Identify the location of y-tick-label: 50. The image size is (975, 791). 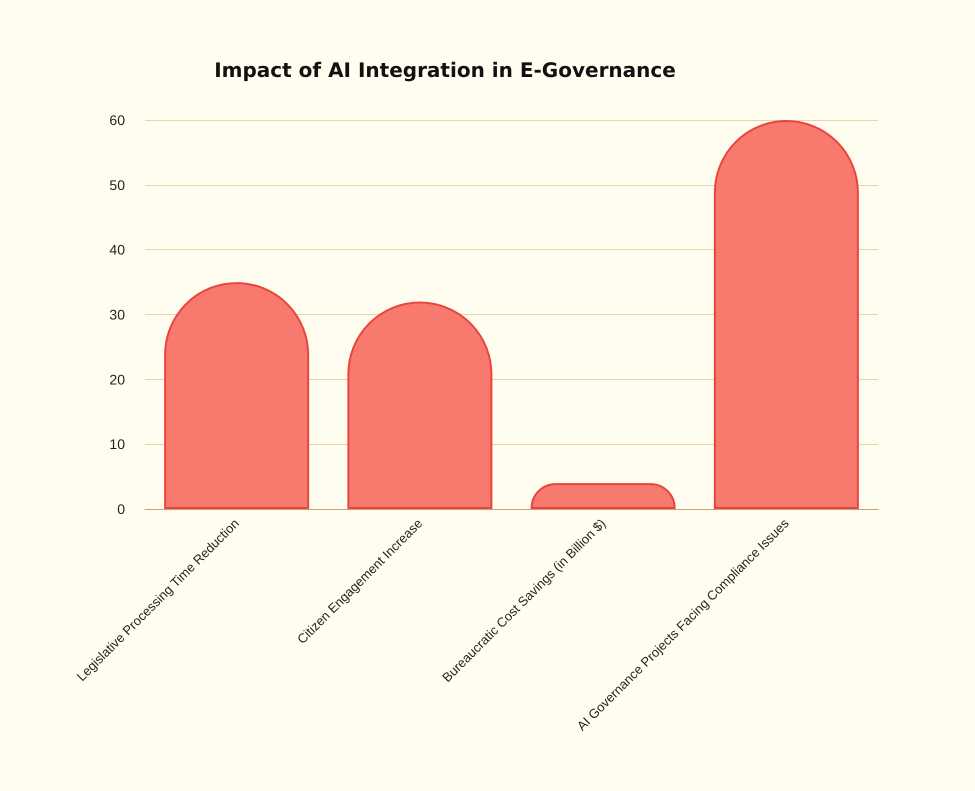
(117, 184).